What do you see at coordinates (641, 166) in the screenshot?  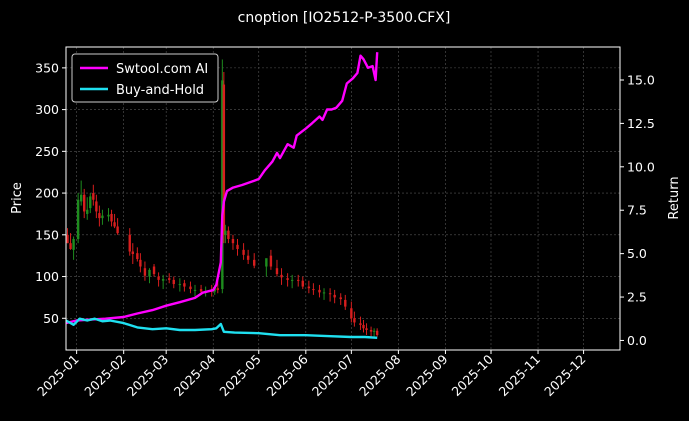 I see `y-right-tick-label: 10.0` at bounding box center [641, 166].